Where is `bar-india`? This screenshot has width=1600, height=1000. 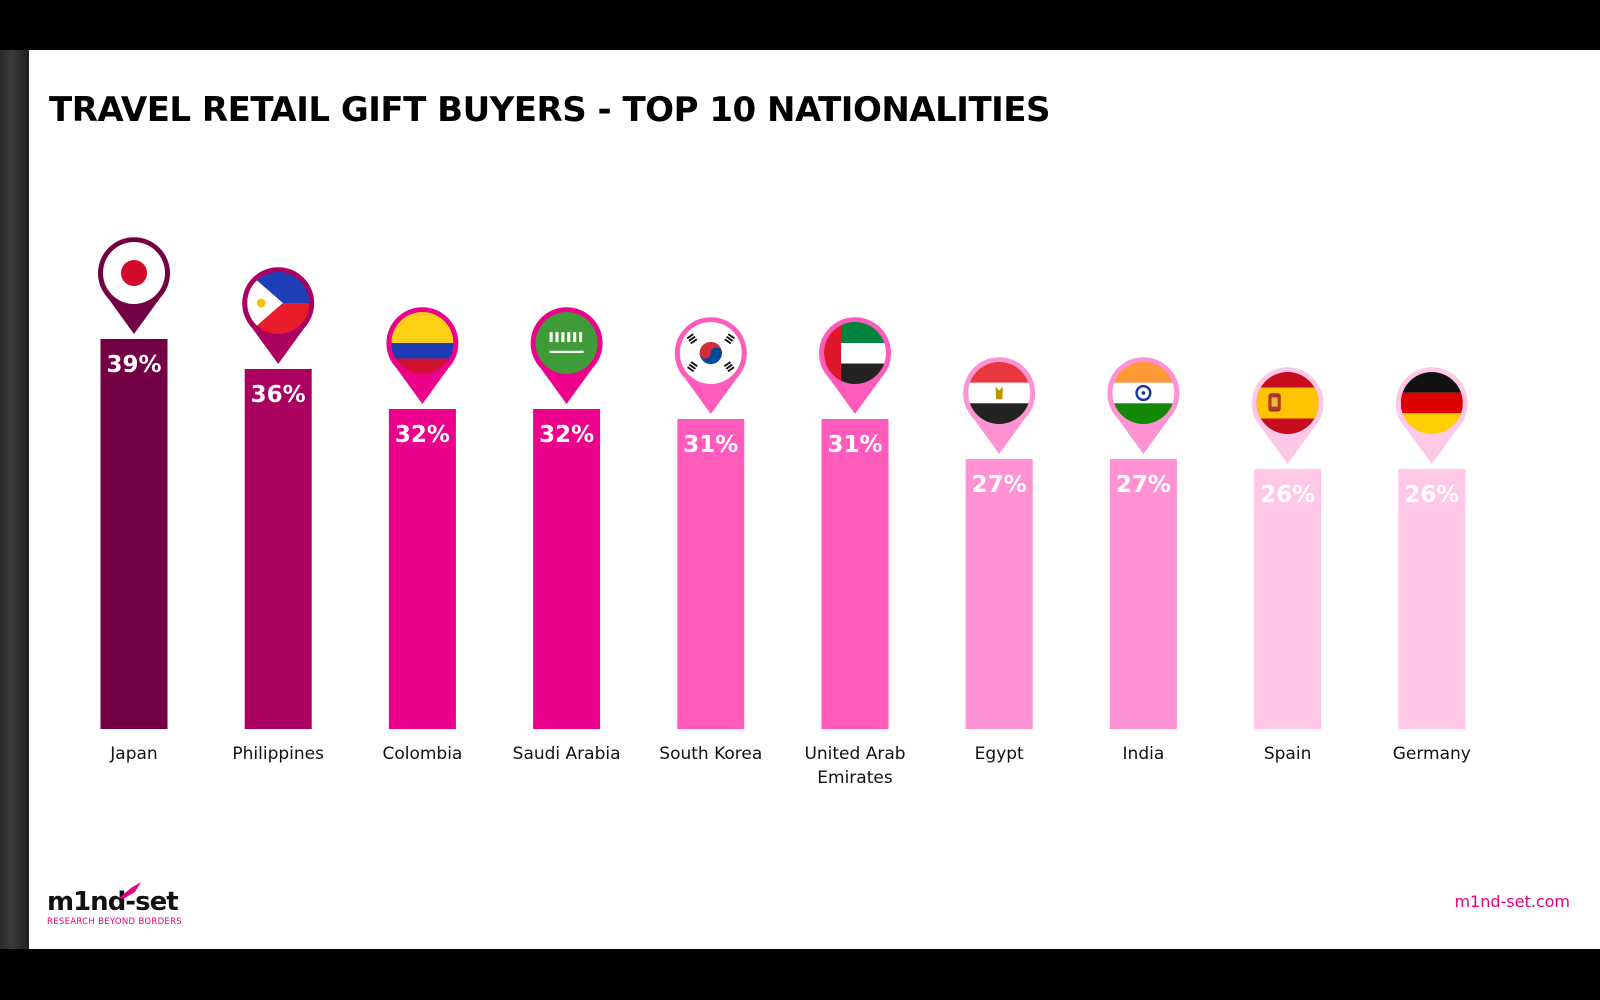
bar-india is located at coordinates (1143, 594).